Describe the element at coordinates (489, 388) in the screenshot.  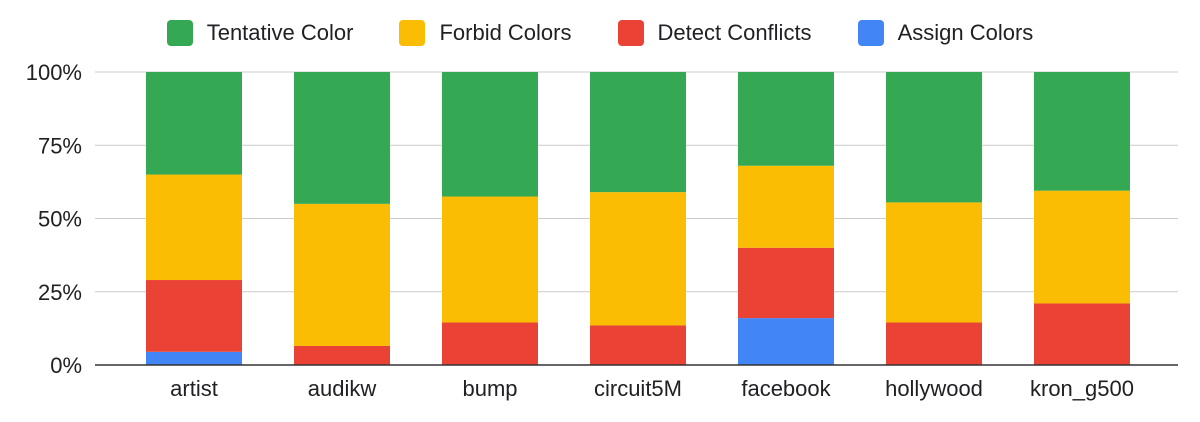
I see `x-tick-label: bump` at that location.